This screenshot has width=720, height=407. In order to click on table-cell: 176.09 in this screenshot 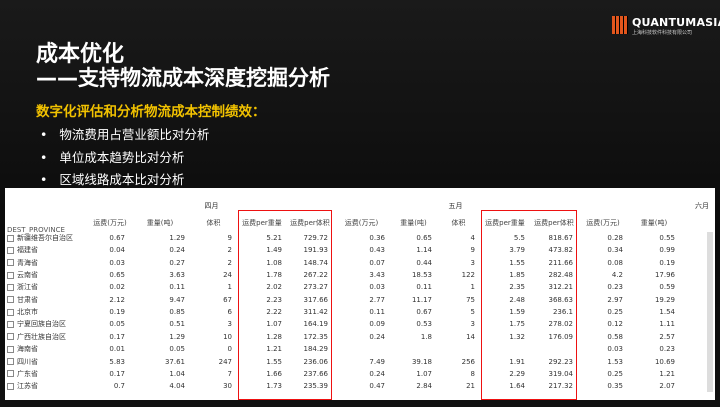, I will do `click(561, 336)`.